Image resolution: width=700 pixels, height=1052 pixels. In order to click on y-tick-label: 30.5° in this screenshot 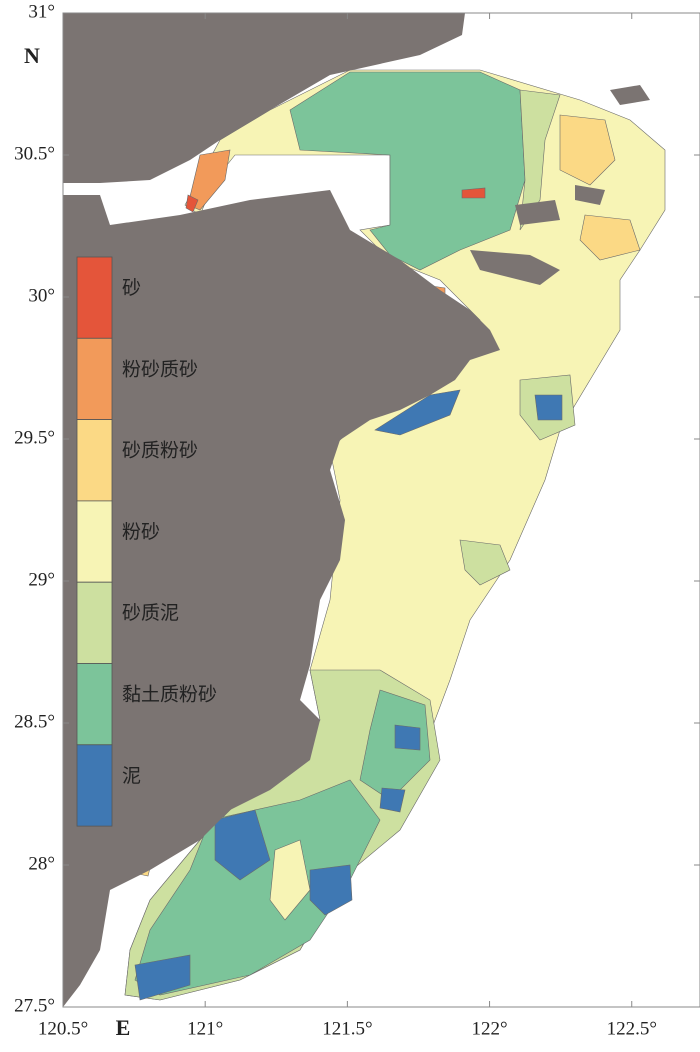, I will do `click(34, 153)`.